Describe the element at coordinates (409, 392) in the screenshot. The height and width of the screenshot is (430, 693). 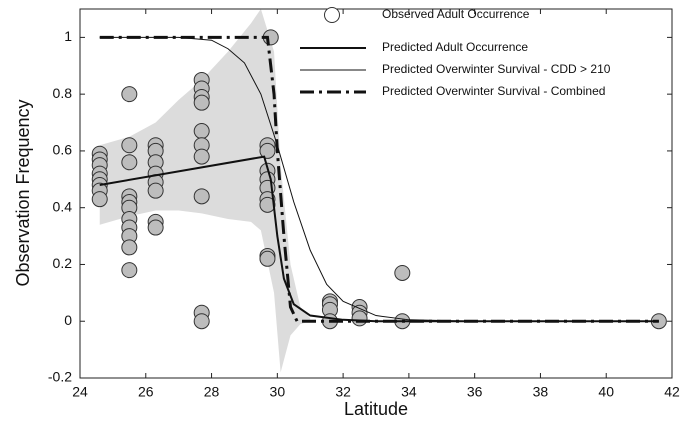
I see `x-tick-label: 34` at that location.